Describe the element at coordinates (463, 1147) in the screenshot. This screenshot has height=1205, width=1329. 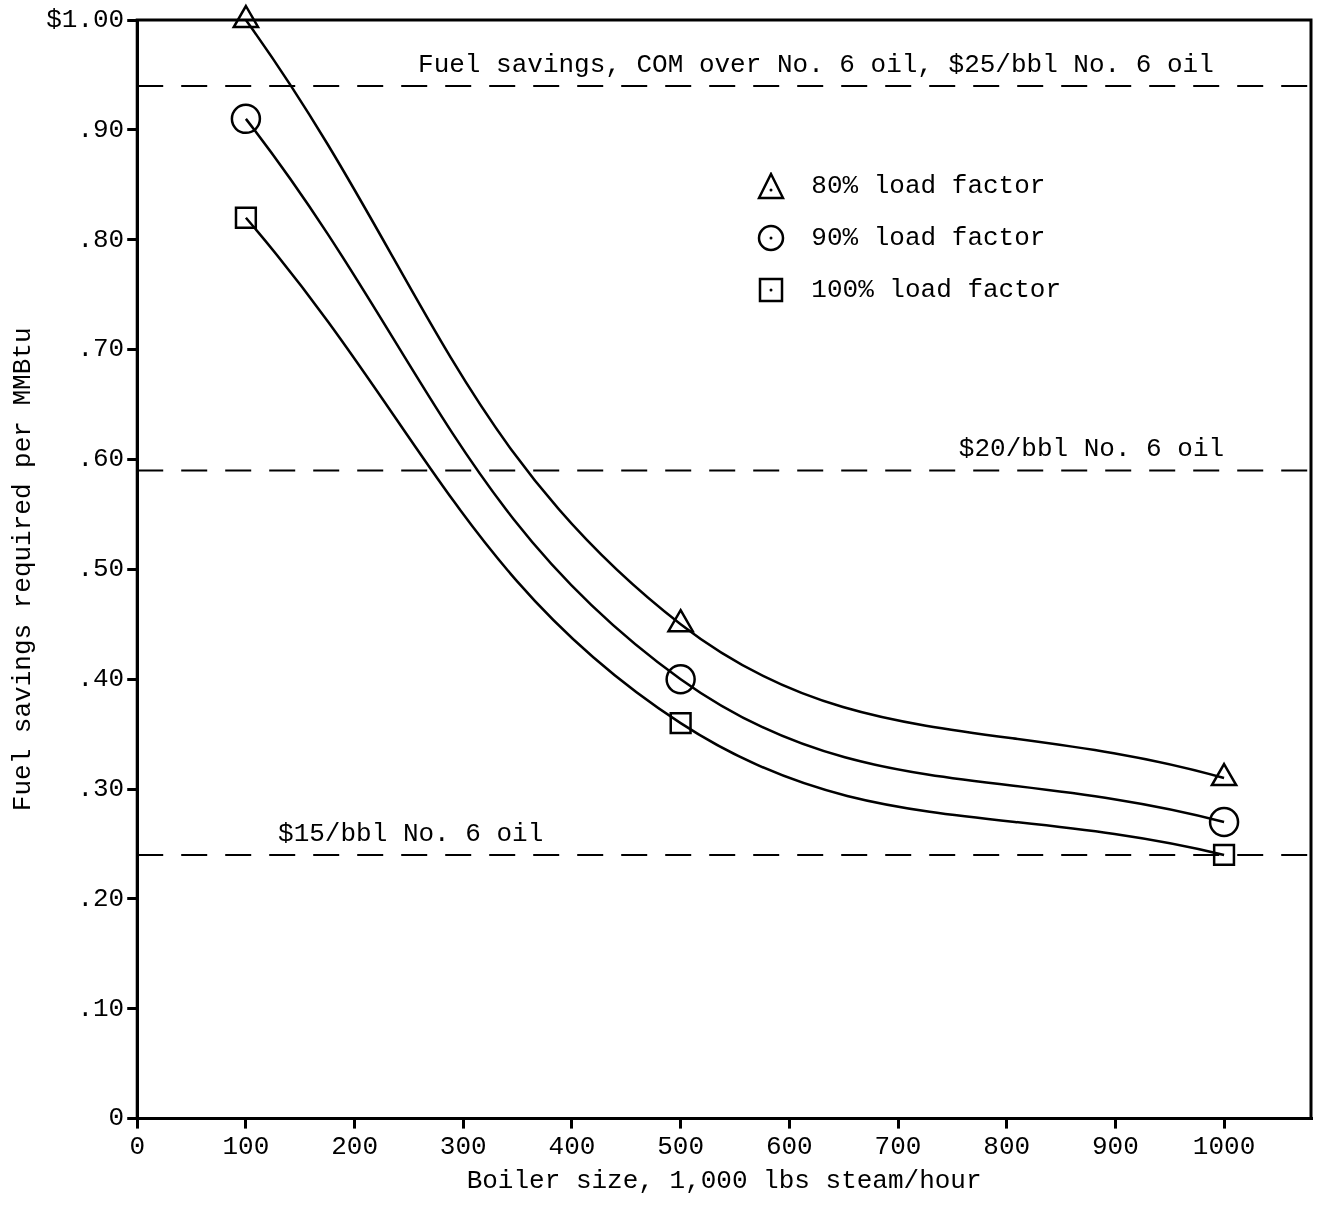
I see `x-tick-label: 300` at that location.